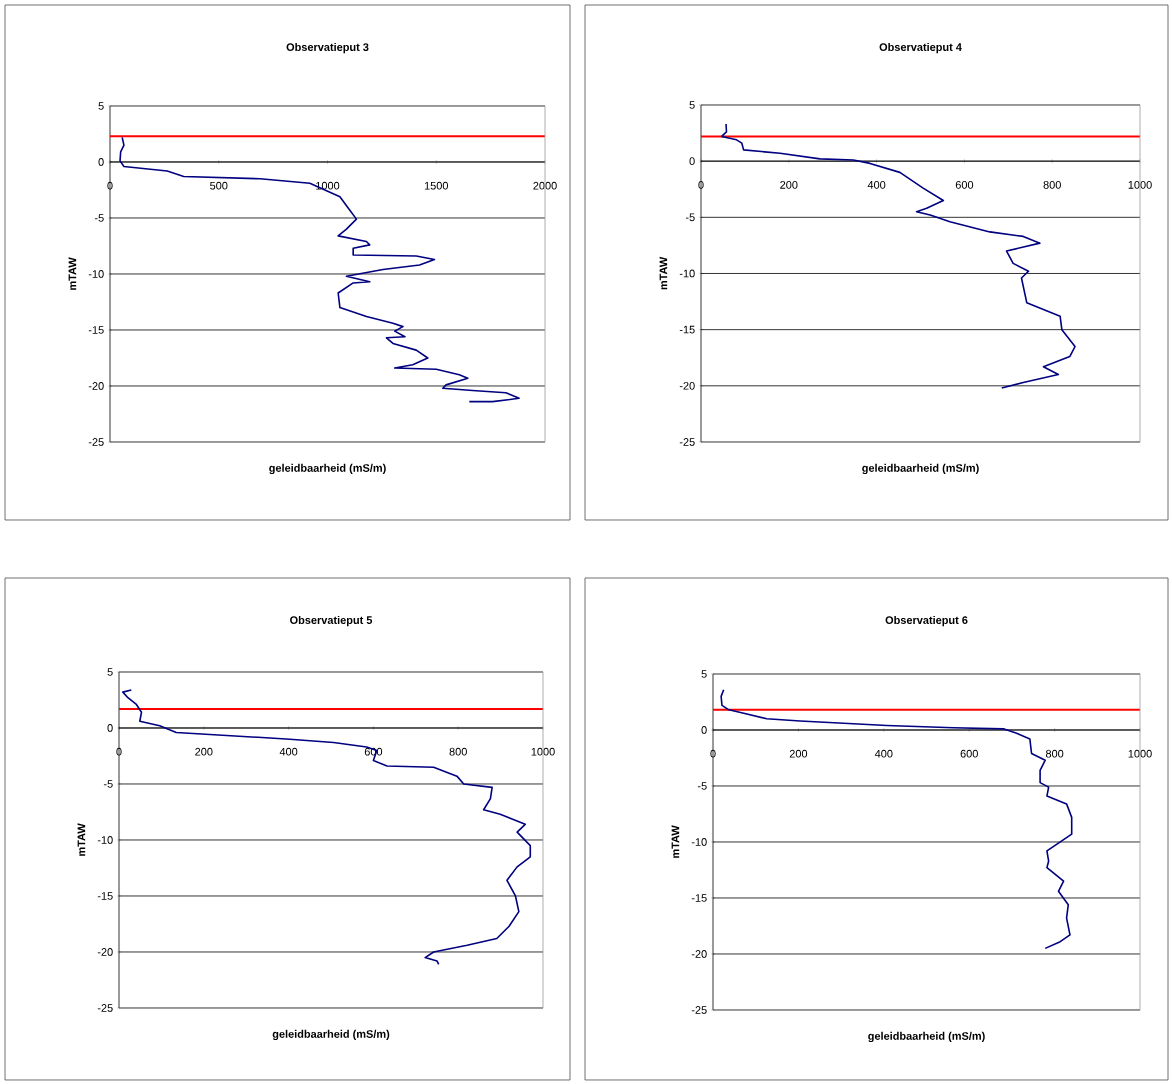 This screenshot has height=1084, width=1172. What do you see at coordinates (436, 185) in the screenshot?
I see `x-tick-label: 1500` at bounding box center [436, 185].